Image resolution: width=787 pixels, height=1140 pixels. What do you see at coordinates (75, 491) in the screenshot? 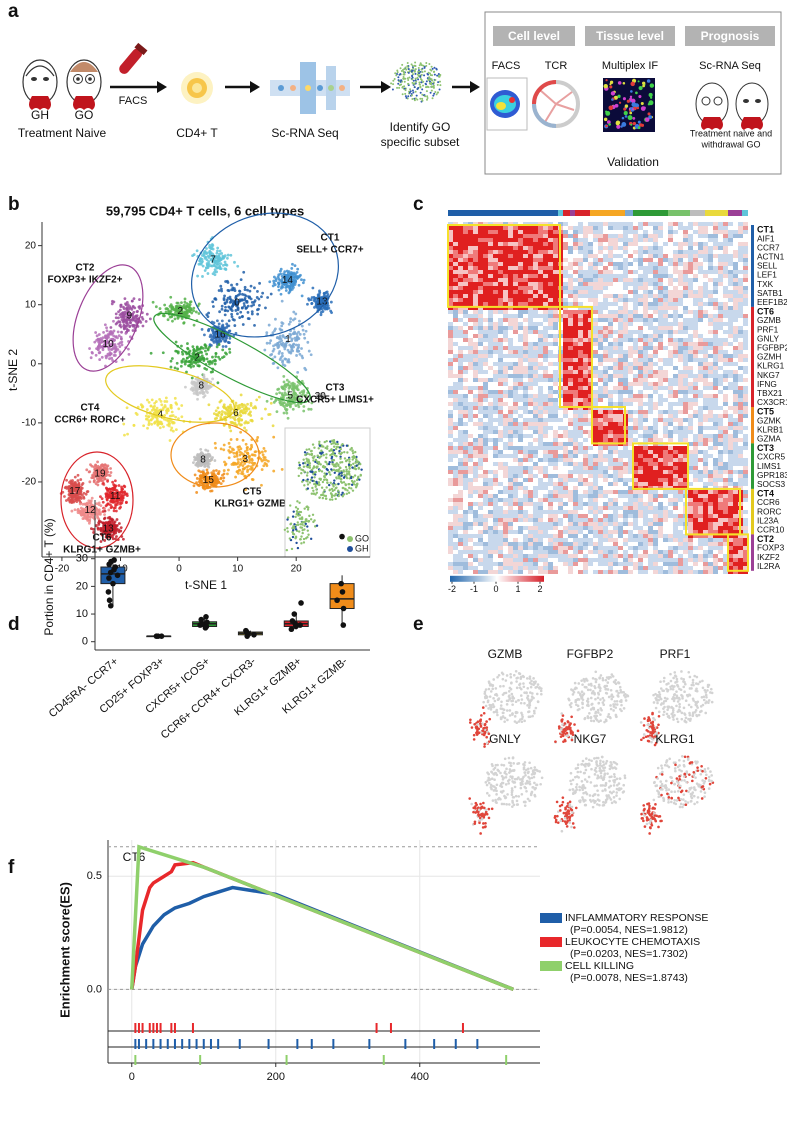
I see `cluster-label: 17` at bounding box center [75, 491].